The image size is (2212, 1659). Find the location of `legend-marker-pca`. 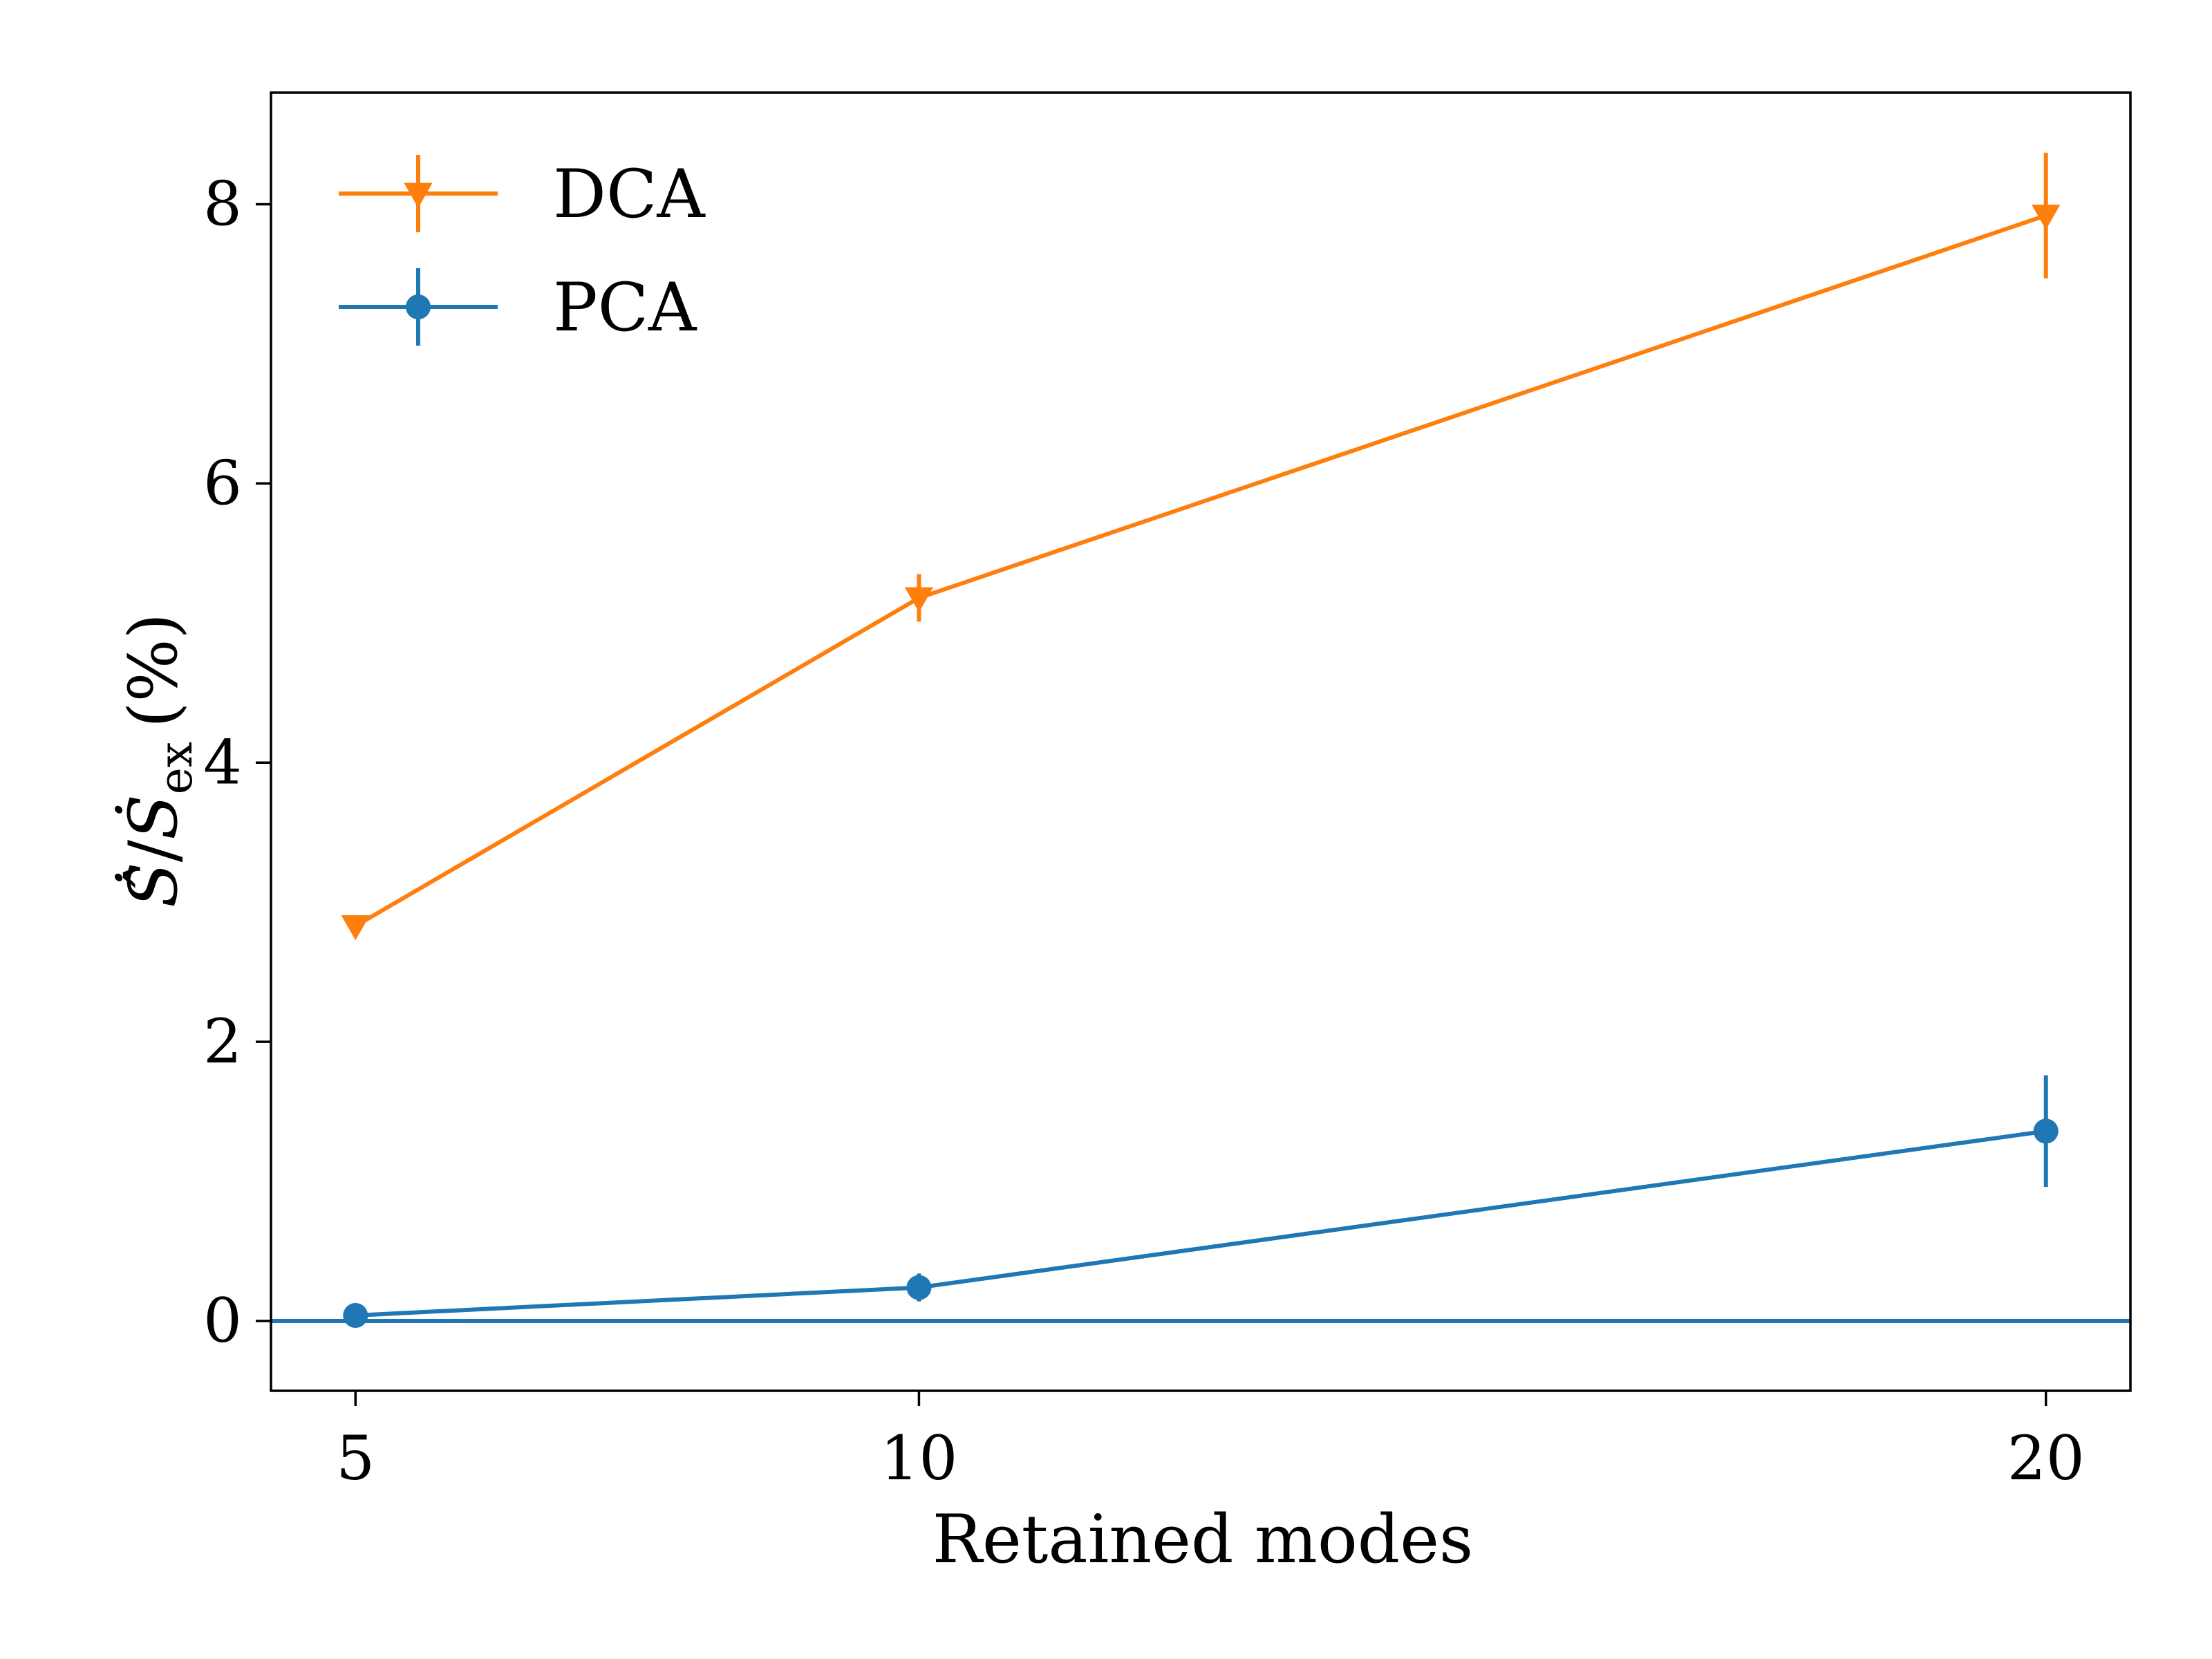

legend-marker-pca is located at coordinates (419, 306).